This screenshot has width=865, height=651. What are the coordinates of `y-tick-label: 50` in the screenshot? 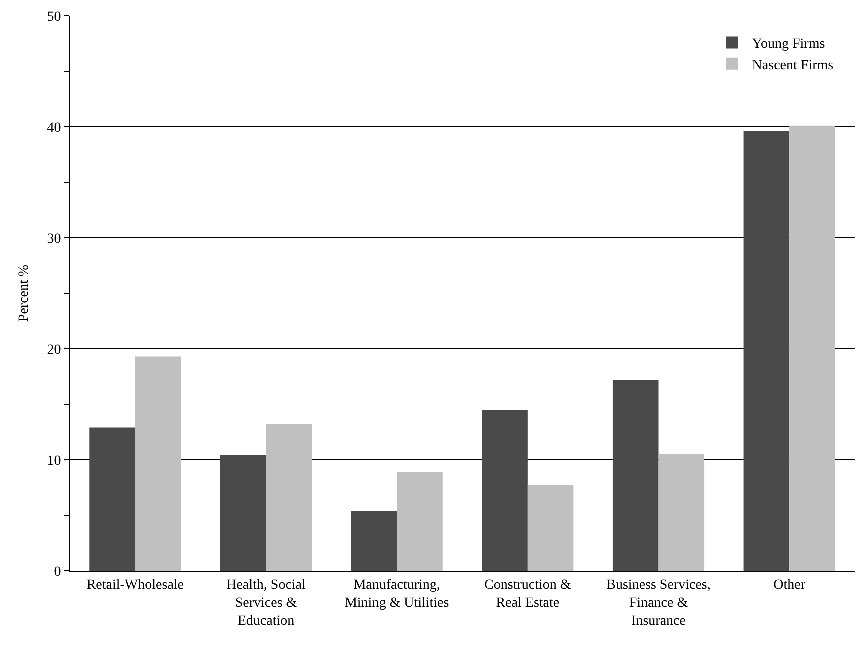 It's located at (54, 17).